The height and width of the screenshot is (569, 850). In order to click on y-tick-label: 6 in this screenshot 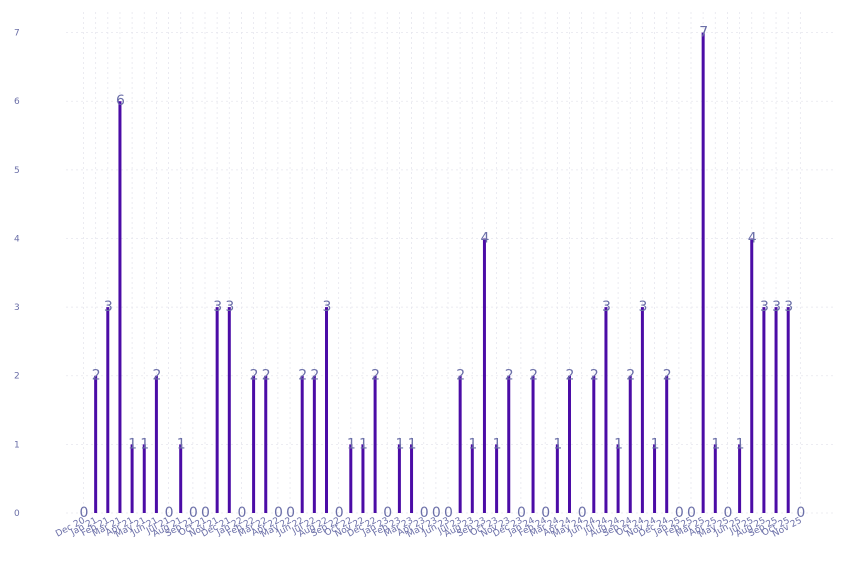, I will do `click(17, 102)`.